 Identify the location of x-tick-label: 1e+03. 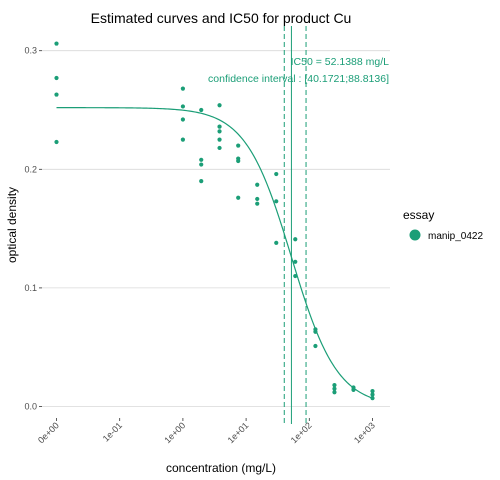
(364, 432).